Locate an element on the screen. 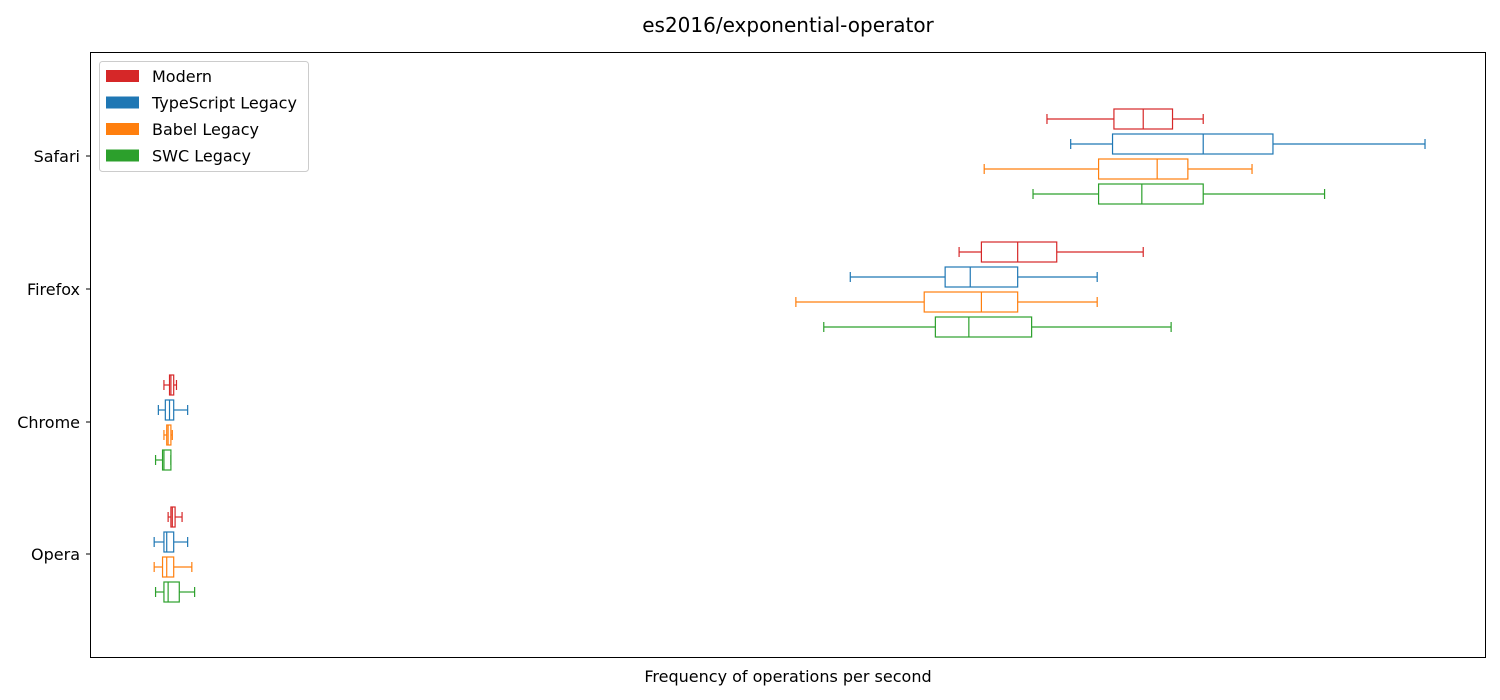  box-typescript-legacy-chrome is located at coordinates (173, 410).